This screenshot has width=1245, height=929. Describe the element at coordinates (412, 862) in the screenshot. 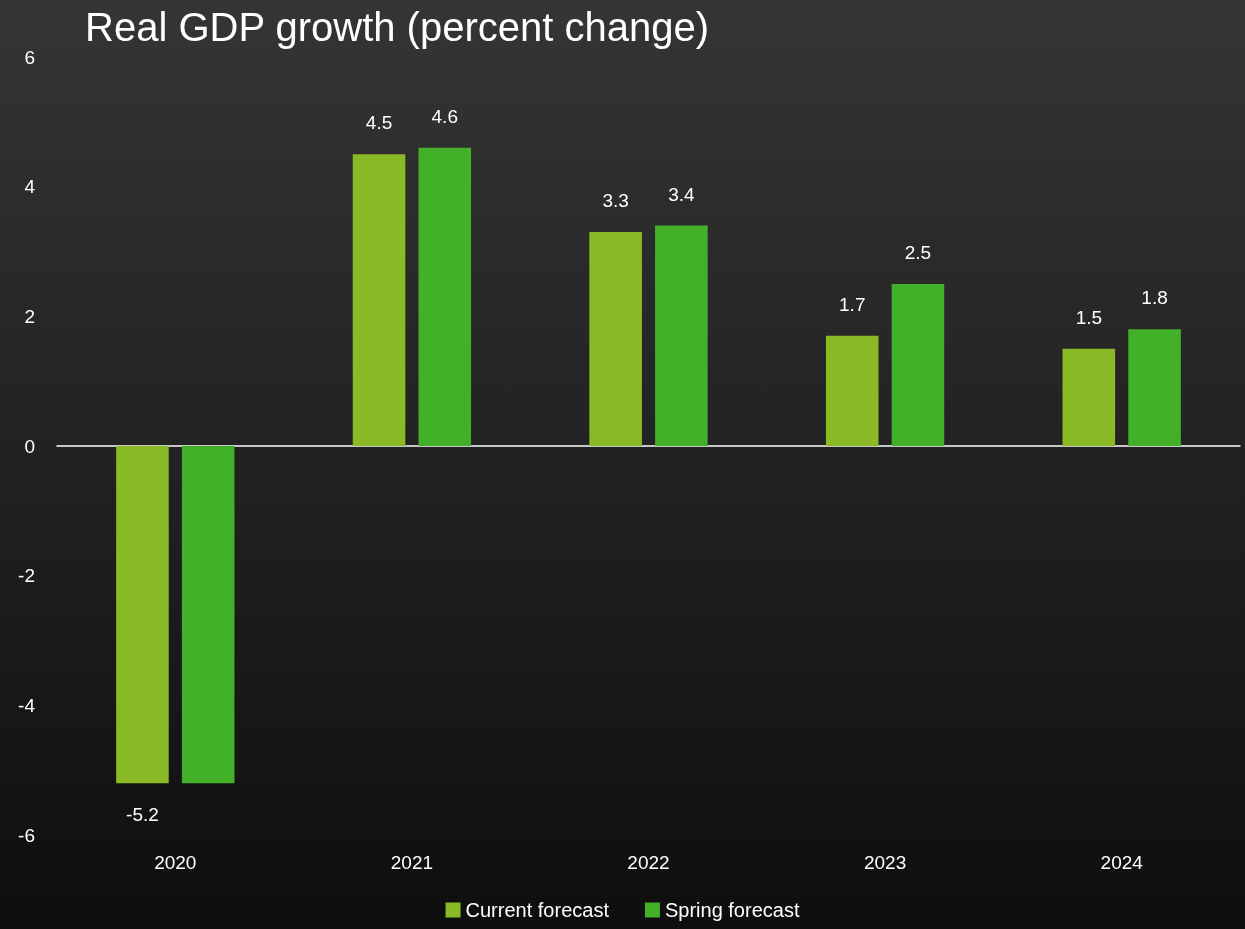

I see `x-tick-label: 2021` at that location.